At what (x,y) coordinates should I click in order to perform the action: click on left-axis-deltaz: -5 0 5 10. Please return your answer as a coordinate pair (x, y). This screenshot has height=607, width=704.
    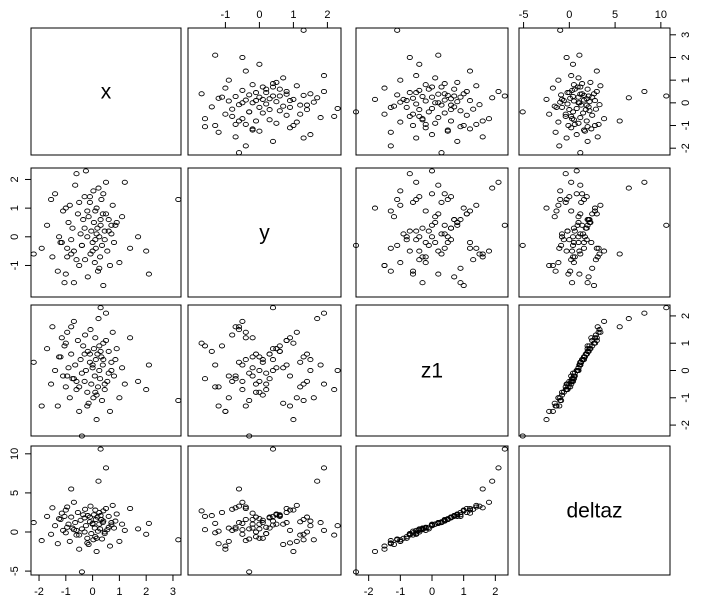
    Looking at the image, I should click on (20, 512).